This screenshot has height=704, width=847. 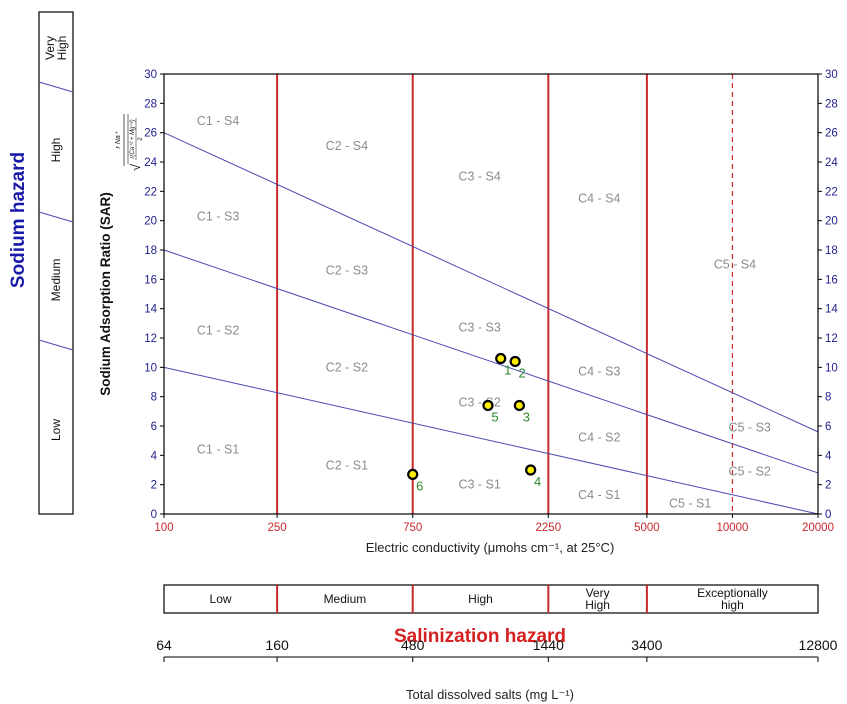 I want to click on sar-formula-denominator: r(Ca⁺² + Mg⁺²), so click(x=132, y=138).